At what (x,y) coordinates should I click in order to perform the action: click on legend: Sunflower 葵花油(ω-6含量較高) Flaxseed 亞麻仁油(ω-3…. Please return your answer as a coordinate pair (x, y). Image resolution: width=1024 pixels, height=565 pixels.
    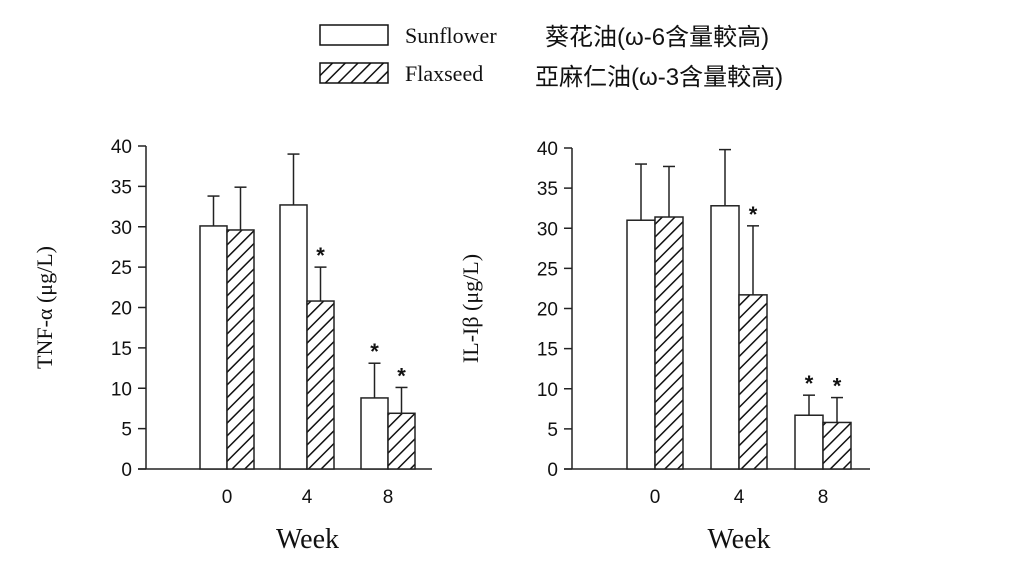
    Looking at the image, I should click on (551, 57).